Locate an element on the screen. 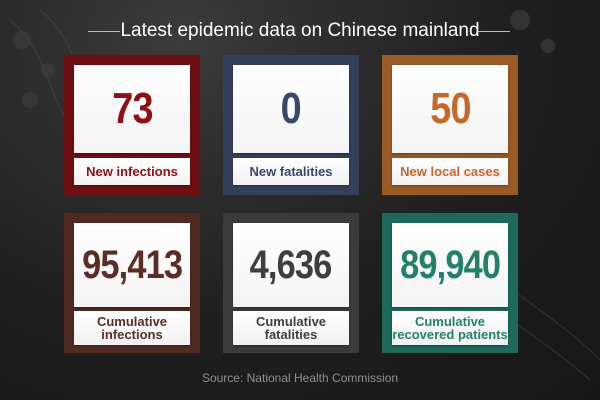 The width and height of the screenshot is (600, 400). value-panel: 95,413 is located at coordinates (132, 265).